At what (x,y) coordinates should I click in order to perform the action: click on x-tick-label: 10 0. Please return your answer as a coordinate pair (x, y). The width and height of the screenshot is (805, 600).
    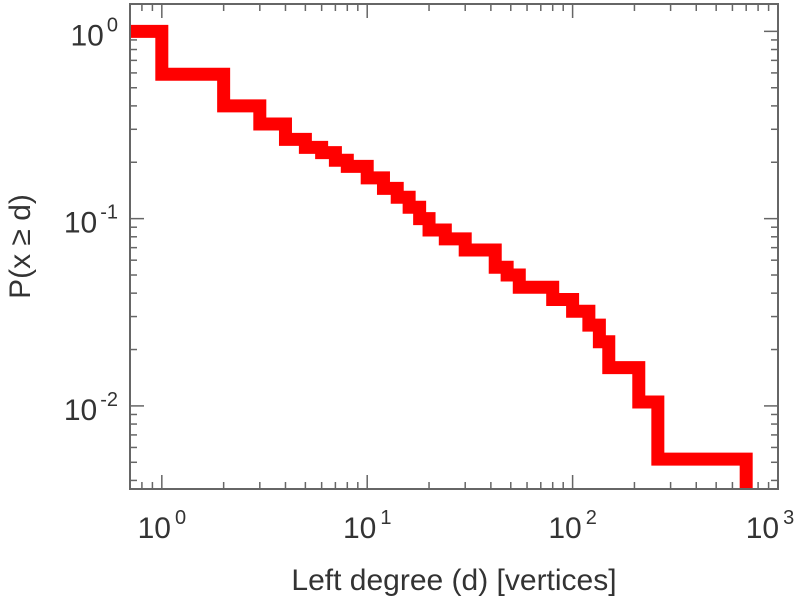
    Looking at the image, I should click on (162, 526).